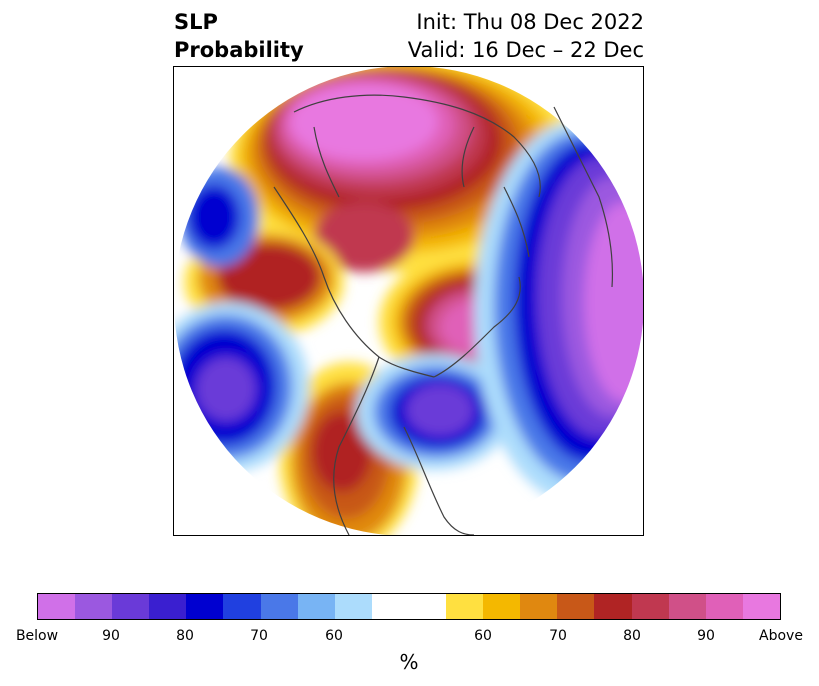 The image size is (819, 686). What do you see at coordinates (239, 50) in the screenshot?
I see `title-line-2: Probability` at bounding box center [239, 50].